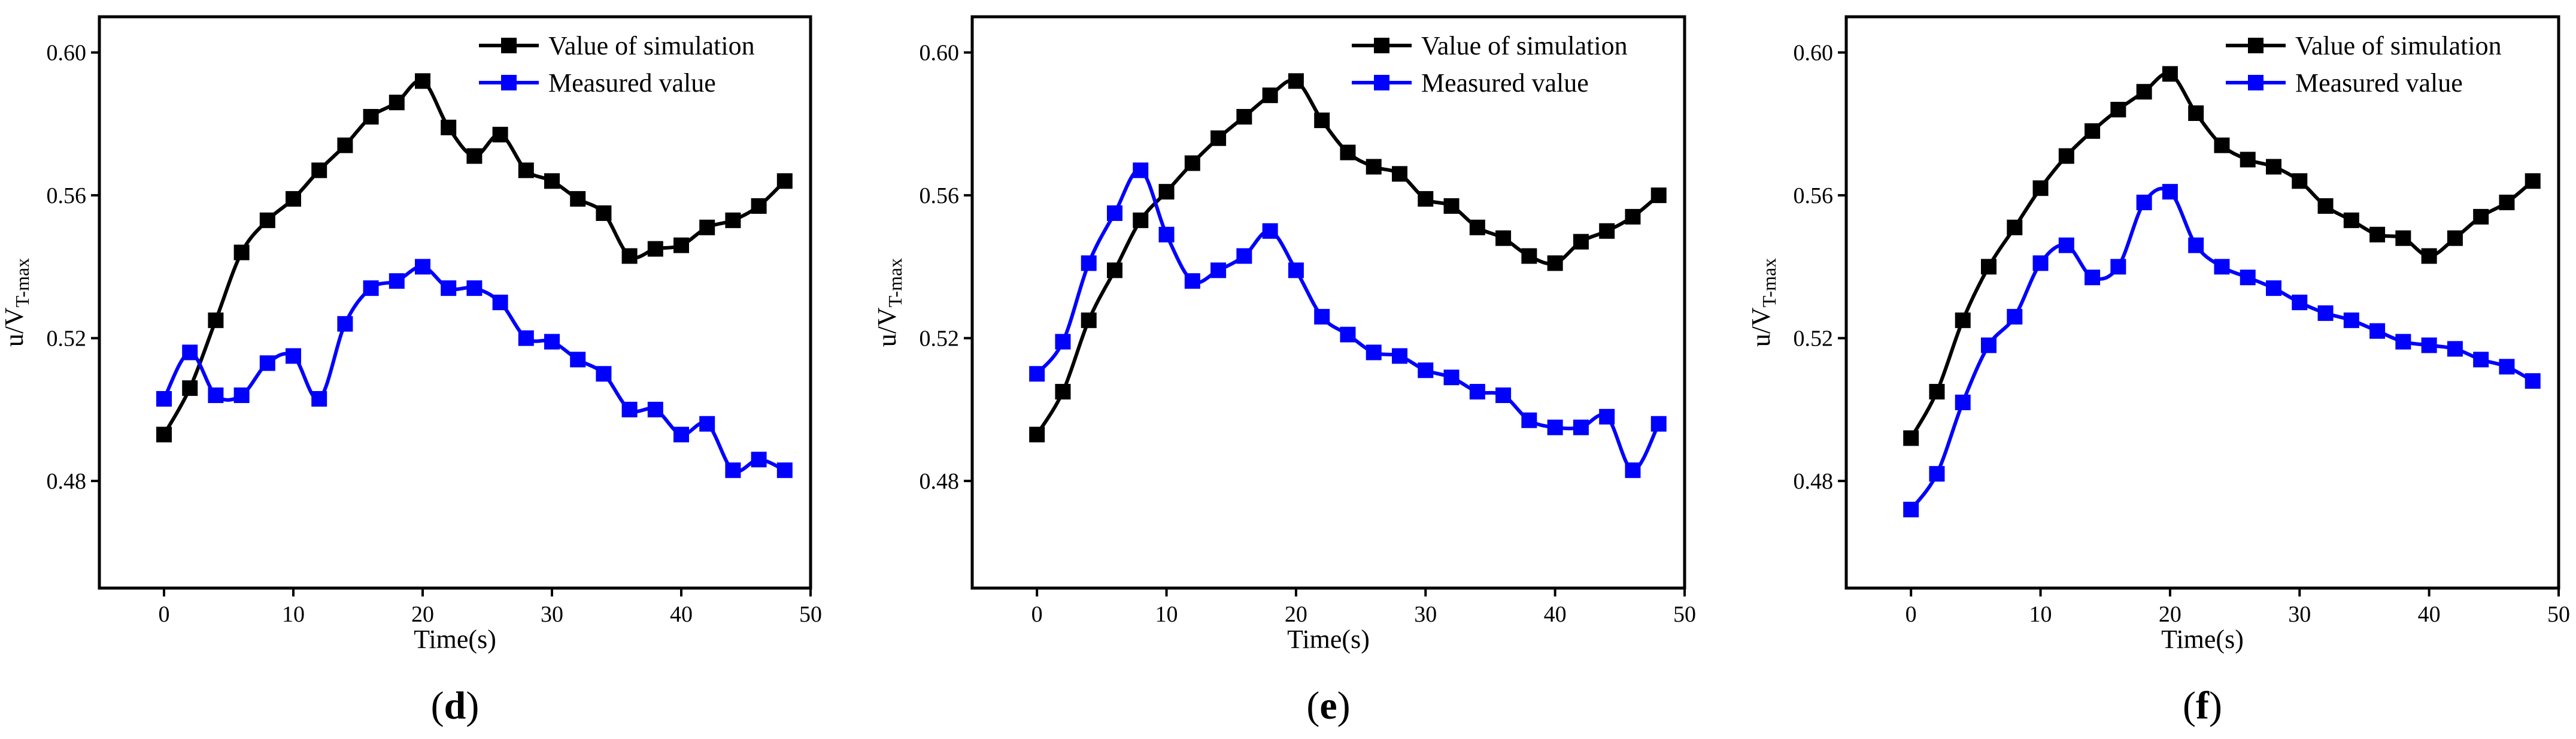 The image size is (2576, 739). What do you see at coordinates (2299, 615) in the screenshot?
I see `x-tick-label: 30` at bounding box center [2299, 615].